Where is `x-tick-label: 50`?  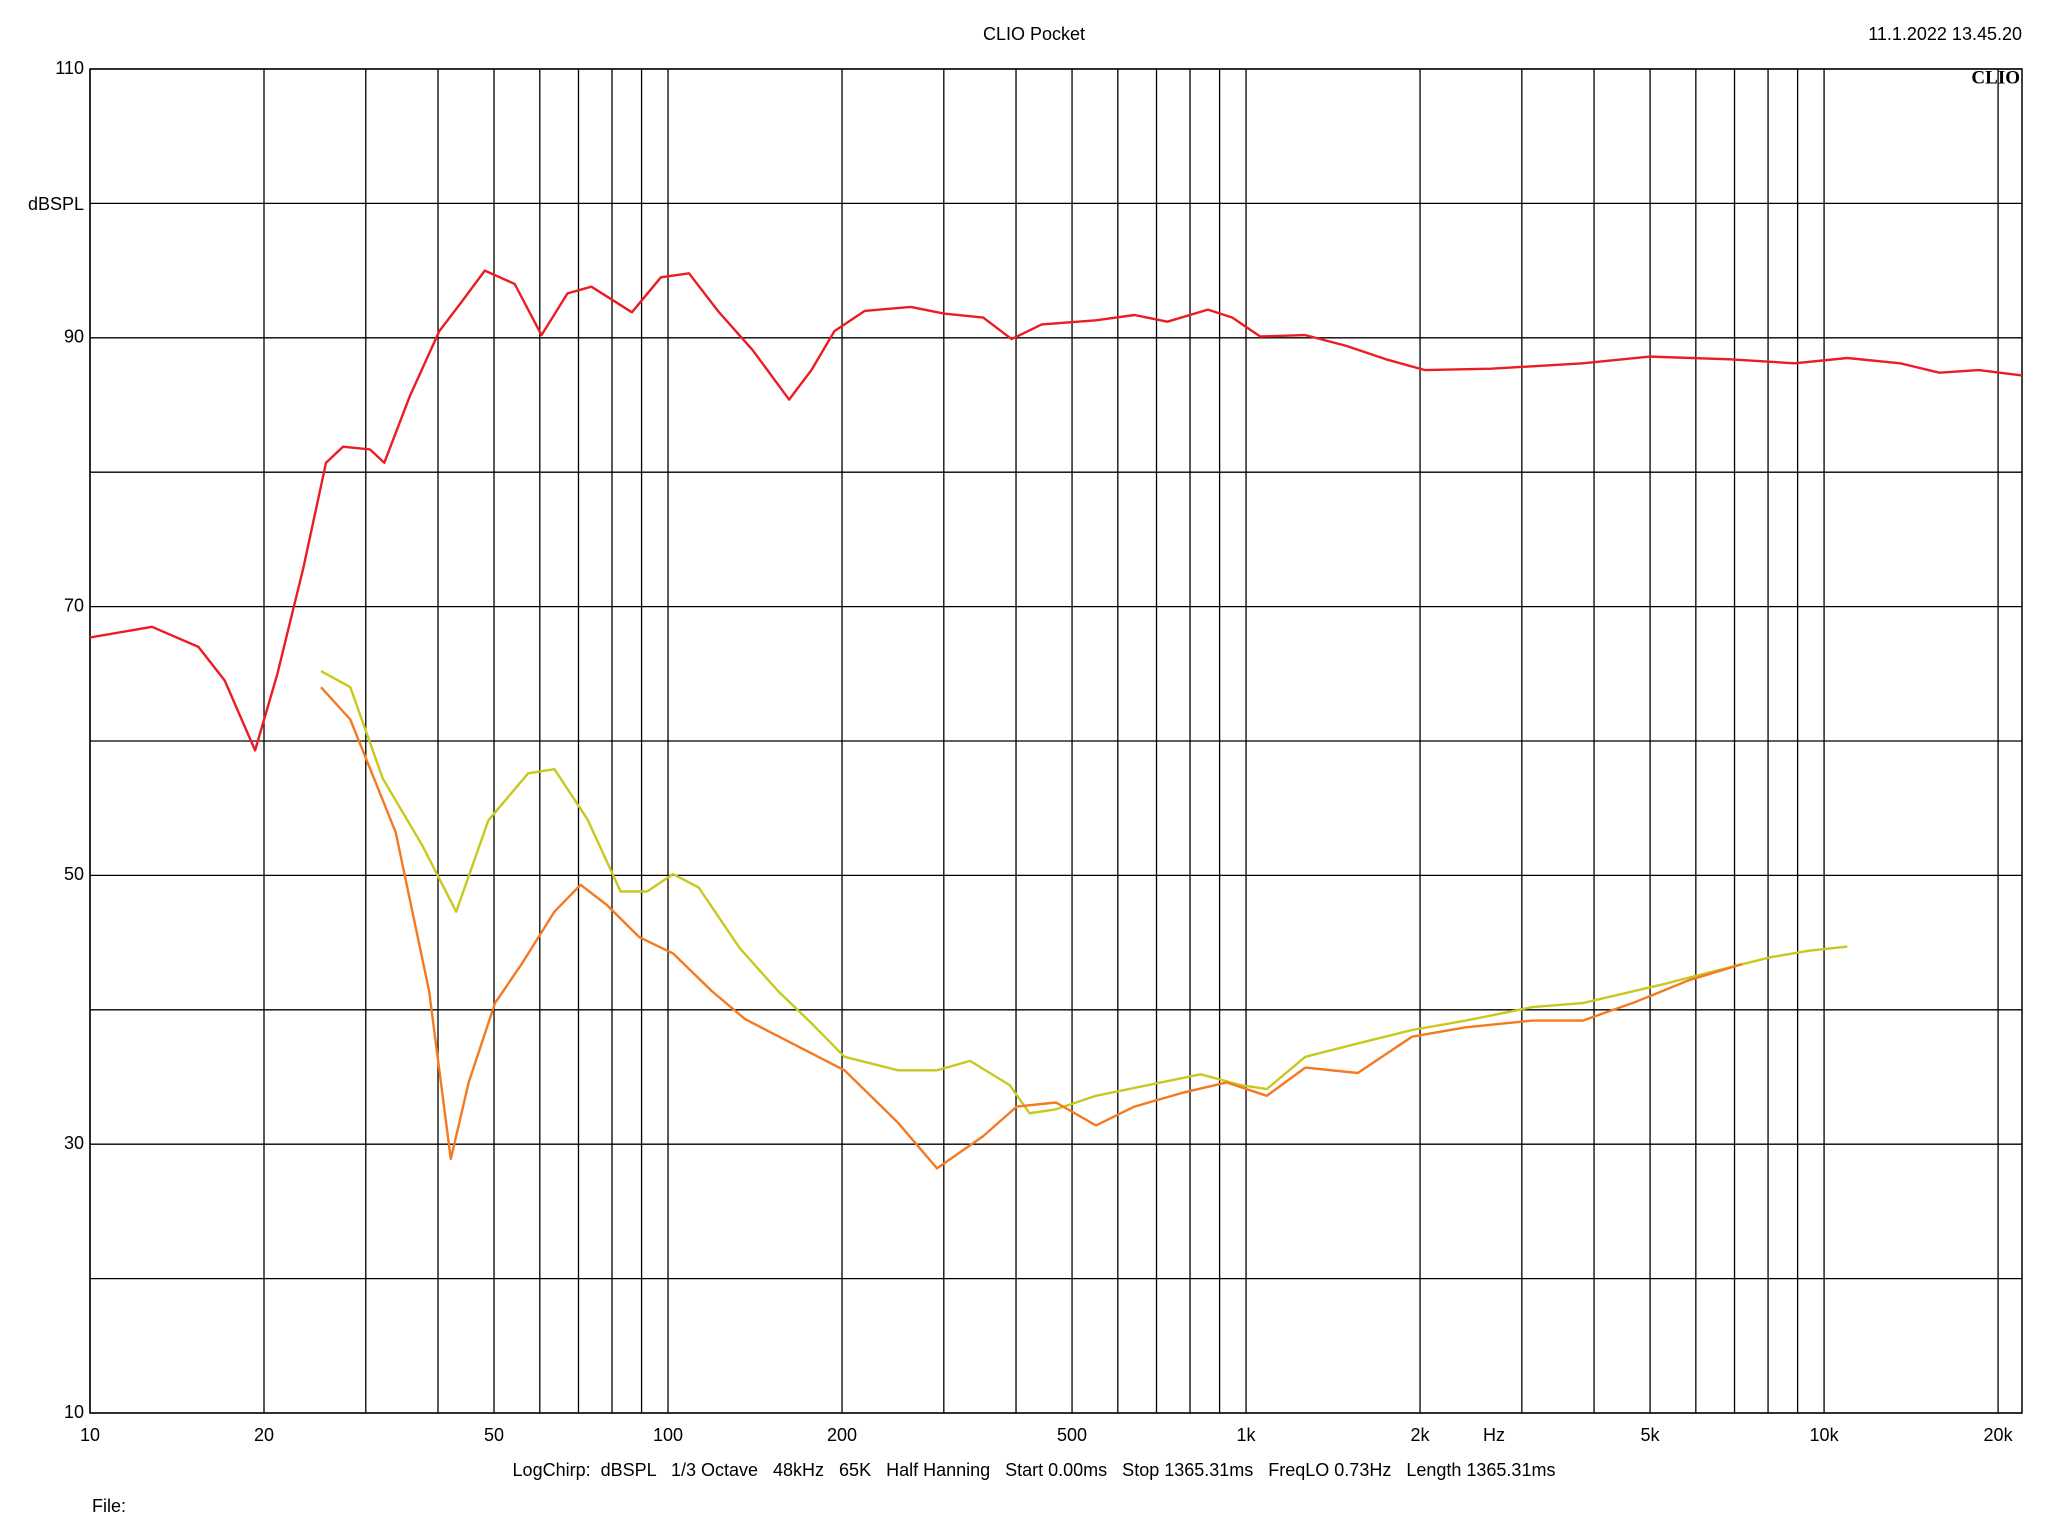 x-tick-label: 50 is located at coordinates (494, 1435).